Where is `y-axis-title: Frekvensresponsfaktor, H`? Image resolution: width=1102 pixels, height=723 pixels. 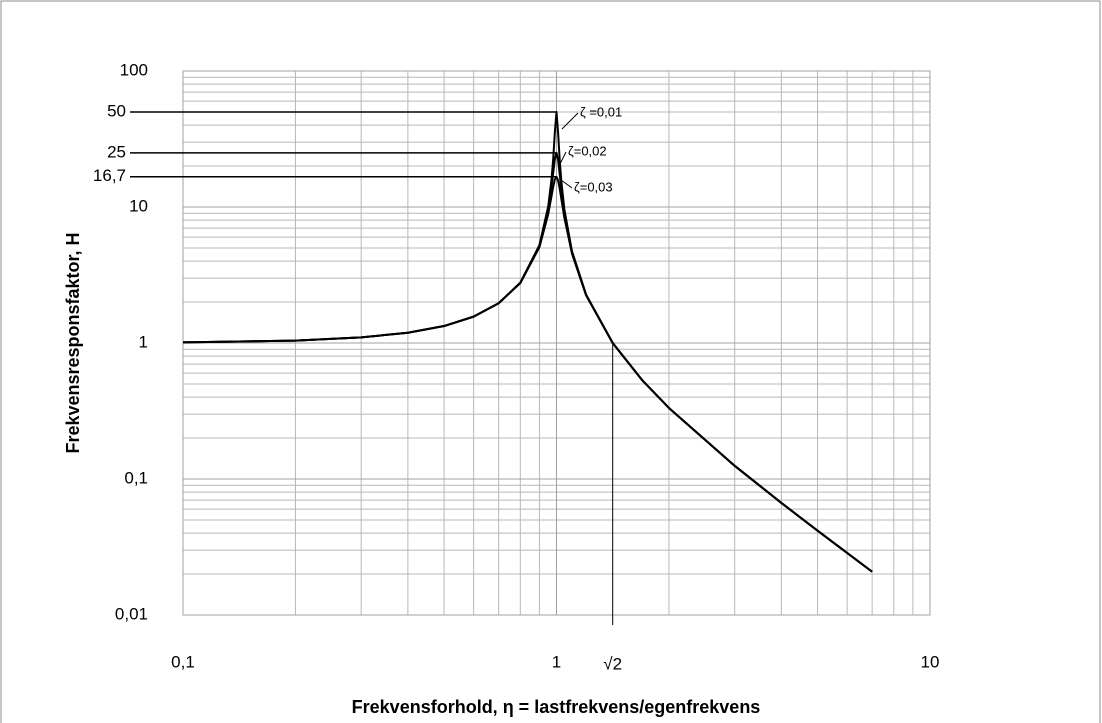
y-axis-title: Frekvensresponsfaktor, H is located at coordinates (73, 342).